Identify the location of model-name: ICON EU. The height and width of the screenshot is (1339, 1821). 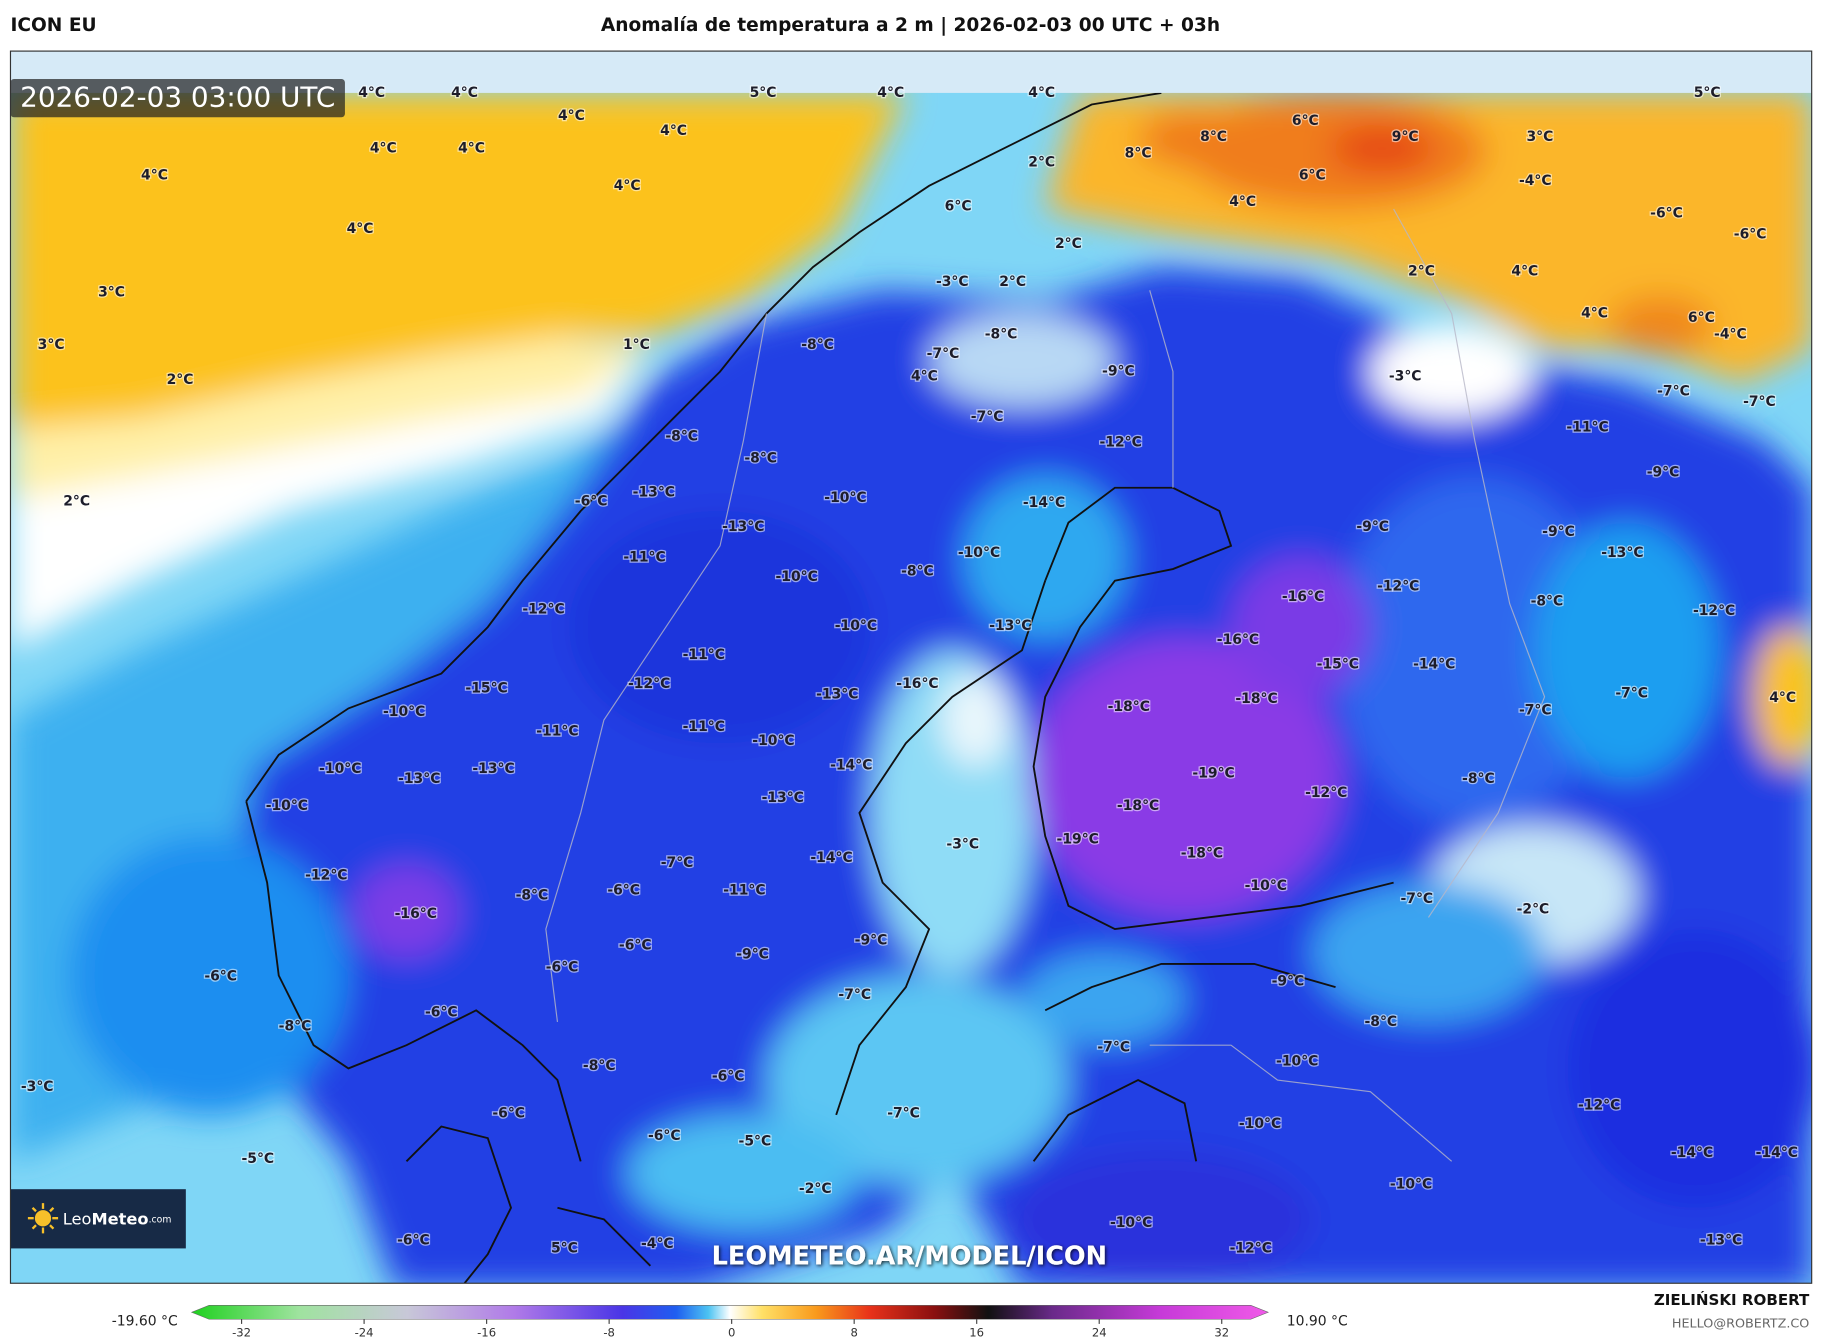
(53, 25).